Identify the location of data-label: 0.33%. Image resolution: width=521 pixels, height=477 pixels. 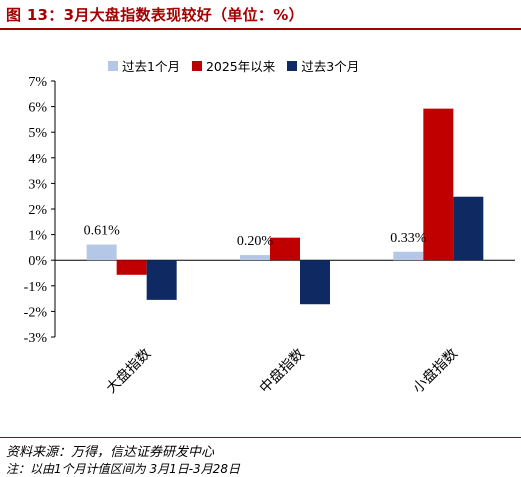
(408, 238).